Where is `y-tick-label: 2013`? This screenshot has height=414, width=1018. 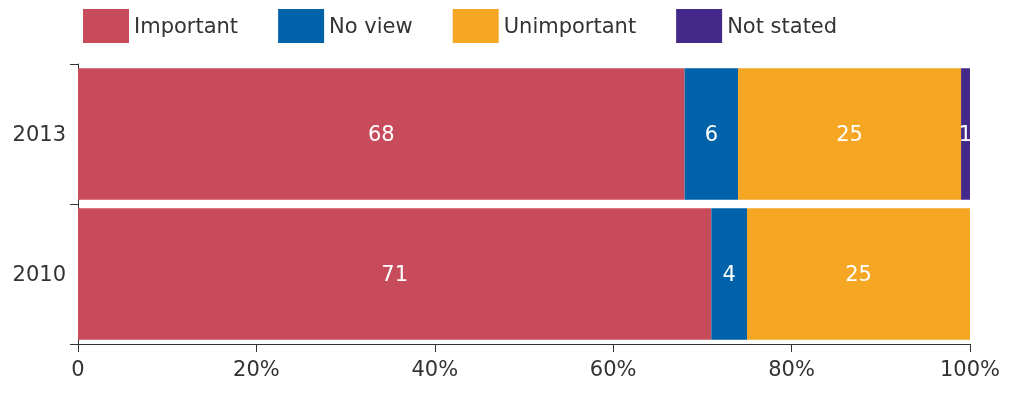 y-tick-label: 2013 is located at coordinates (39, 134).